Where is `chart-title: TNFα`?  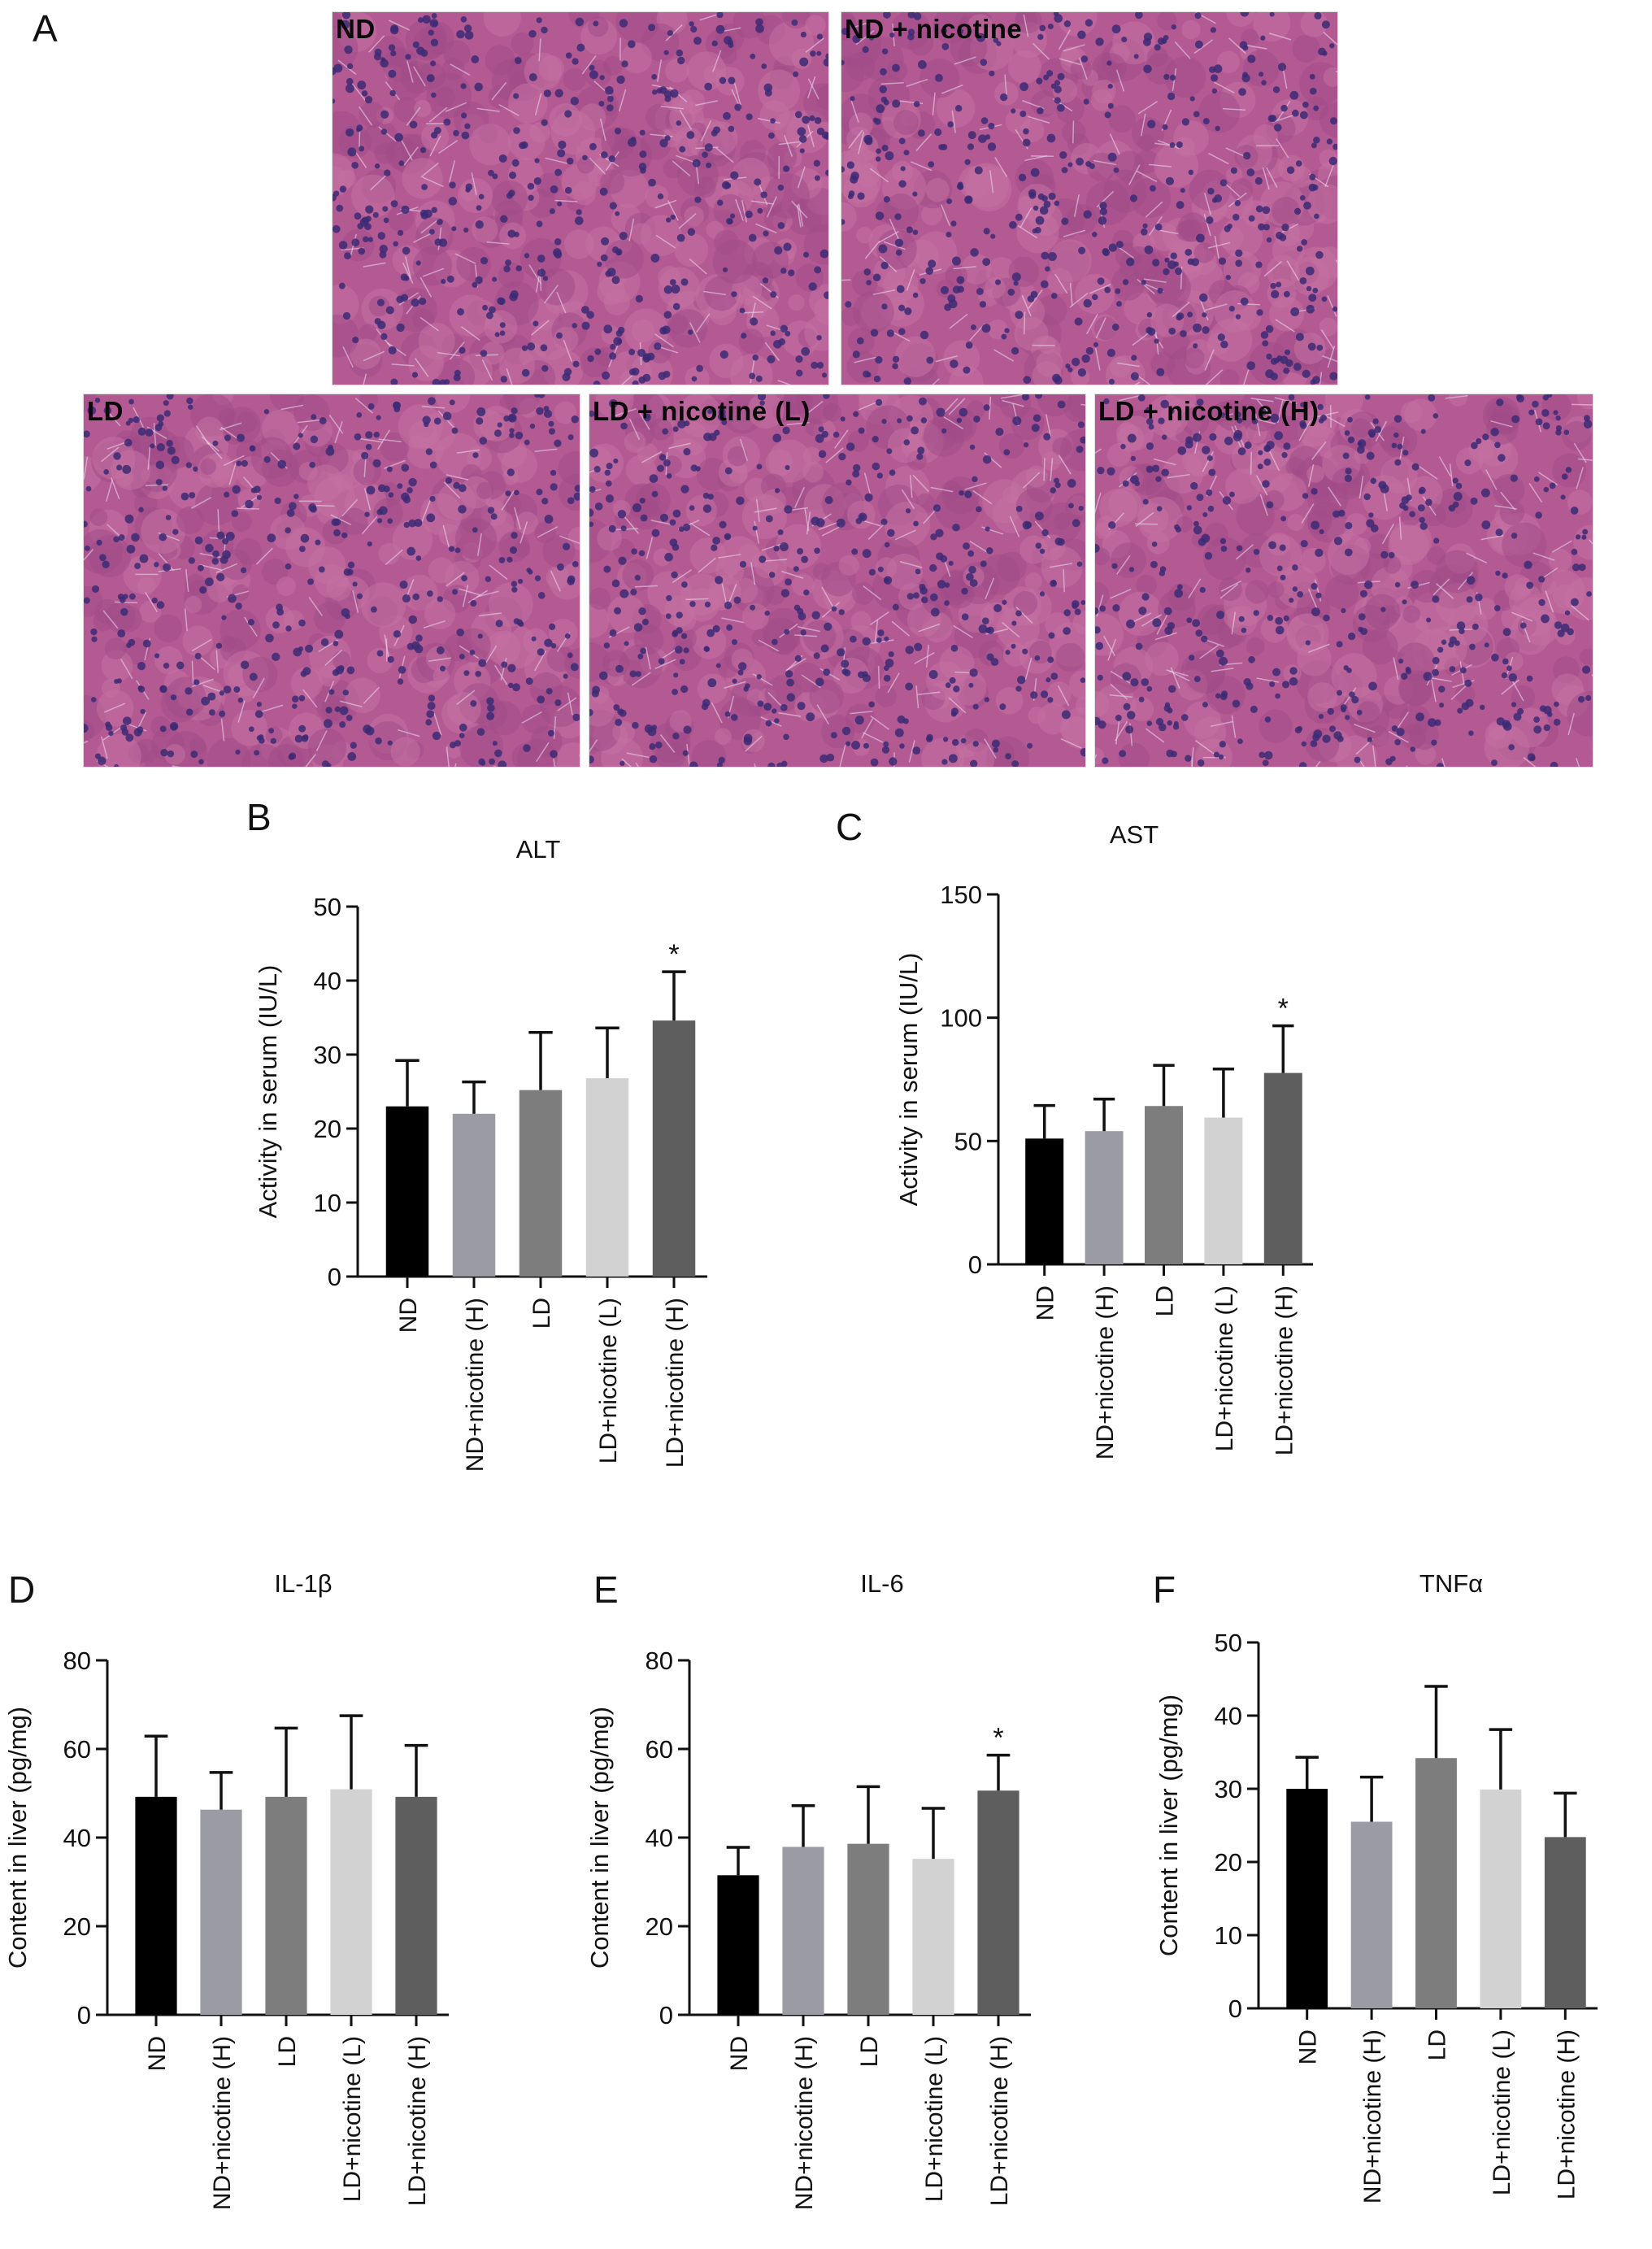 chart-title: TNFα is located at coordinates (1451, 1583).